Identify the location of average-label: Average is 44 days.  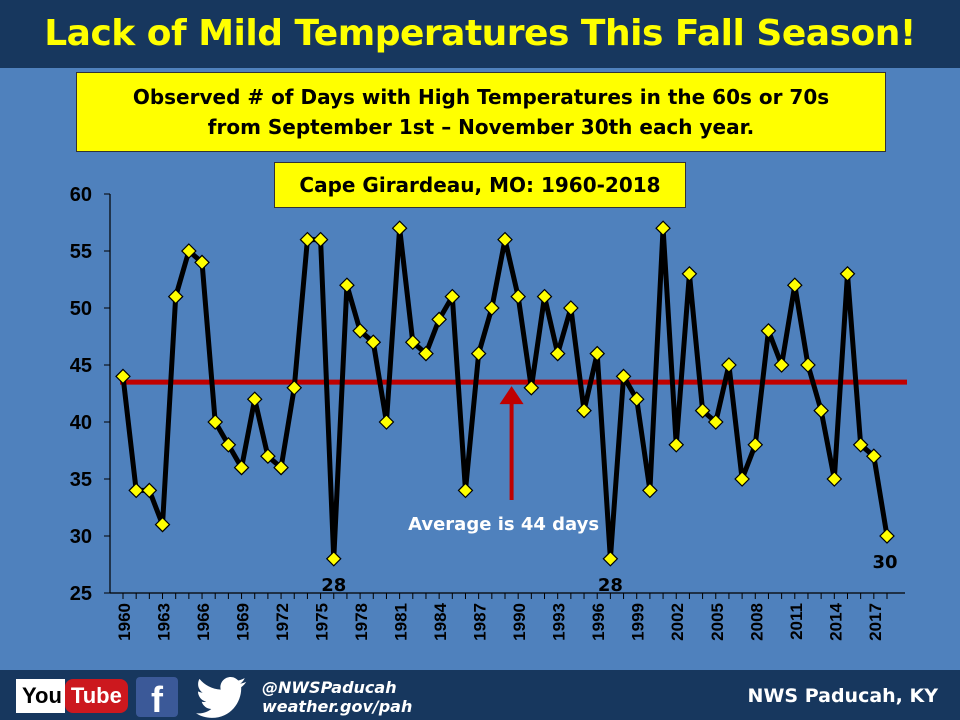
(503, 524).